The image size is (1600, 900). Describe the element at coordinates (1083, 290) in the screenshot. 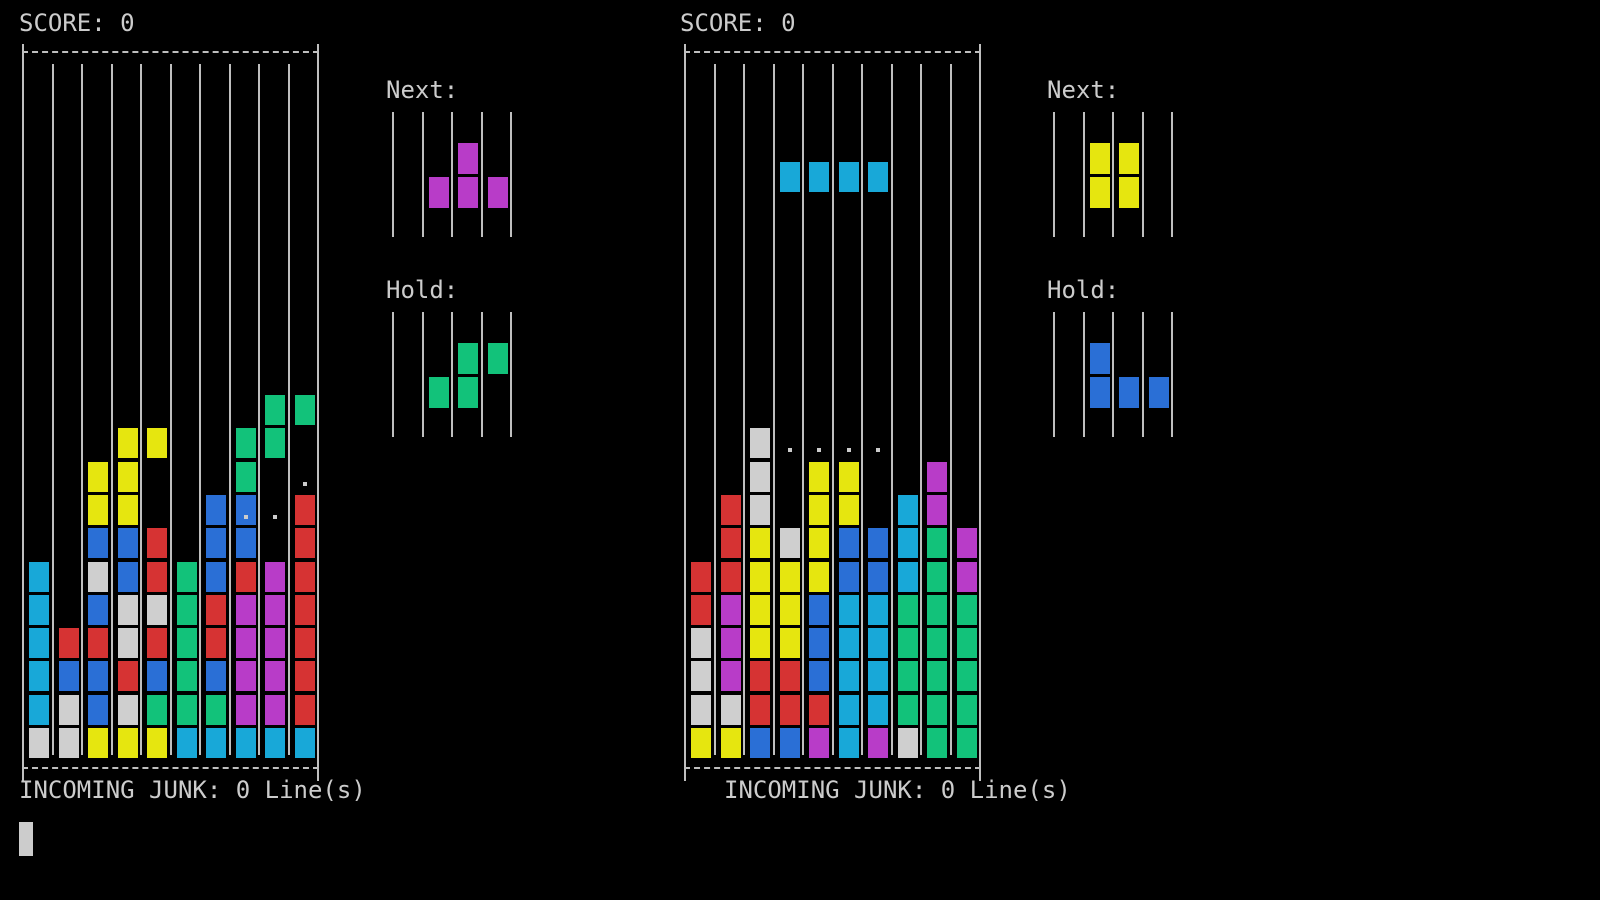

I see `p2-hold-label: Hold:` at that location.